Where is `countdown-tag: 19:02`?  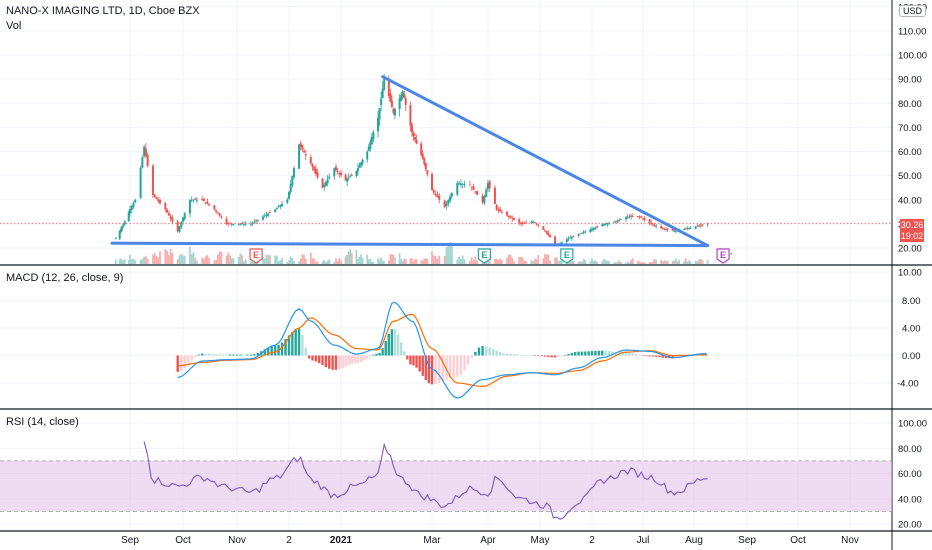 countdown-tag: 19:02 is located at coordinates (912, 236).